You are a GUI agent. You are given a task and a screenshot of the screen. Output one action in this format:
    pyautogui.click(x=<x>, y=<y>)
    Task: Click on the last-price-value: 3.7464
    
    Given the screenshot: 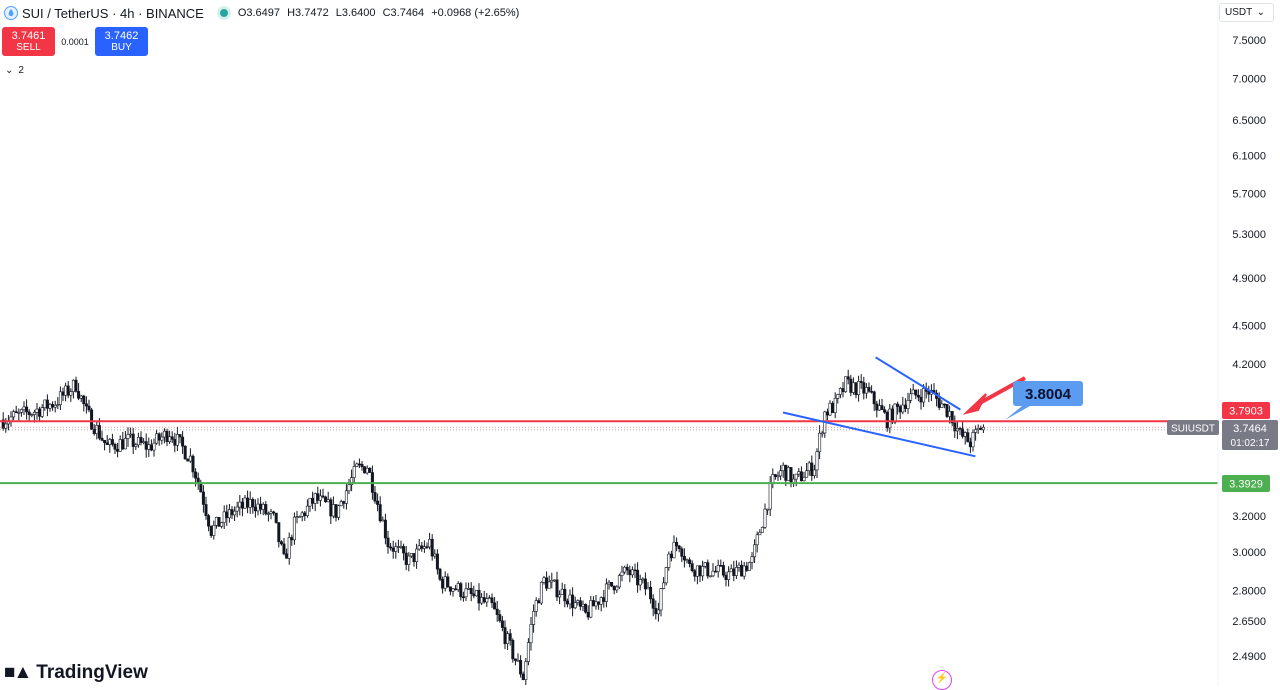 What is the action you would take?
    pyautogui.click(x=1250, y=429)
    